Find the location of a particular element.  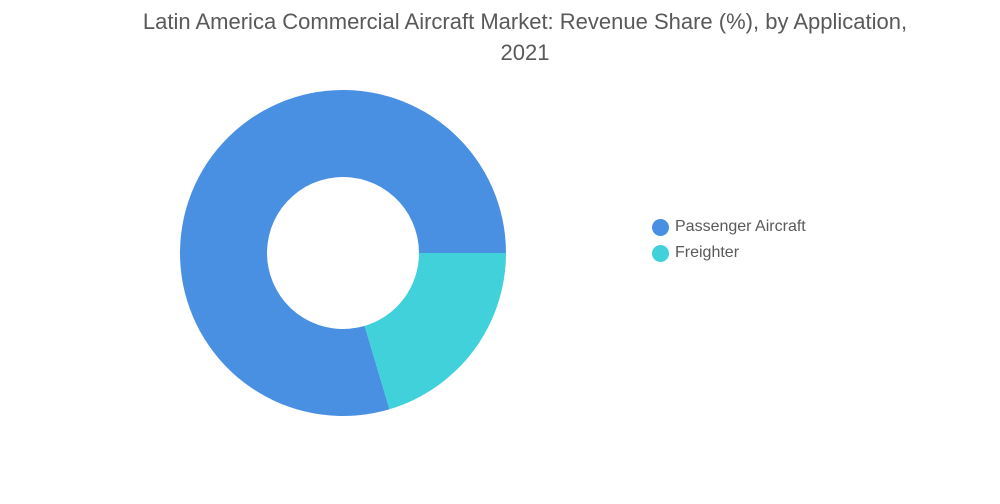

legend-swatch-freighter is located at coordinates (660, 253).